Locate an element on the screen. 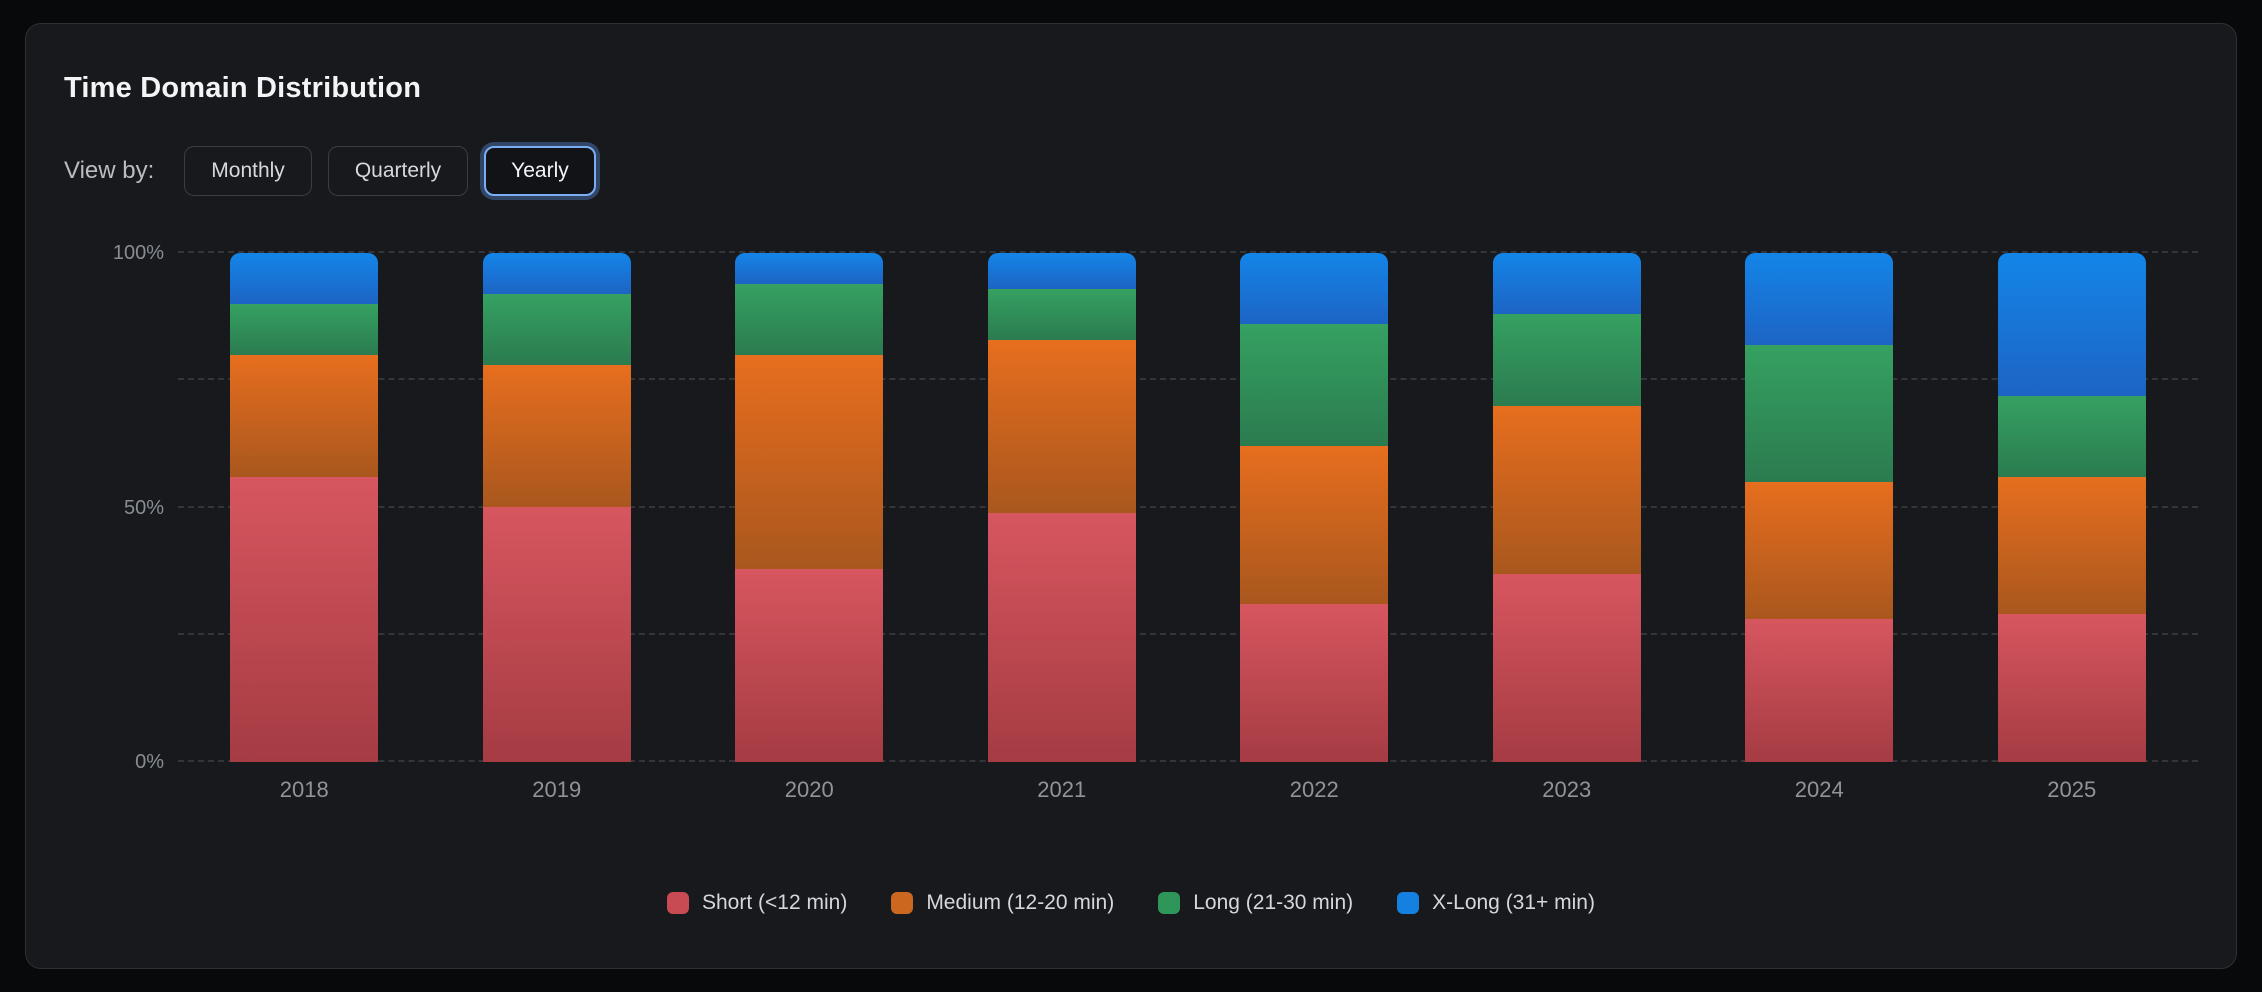  bar-2019 is located at coordinates (556, 507).